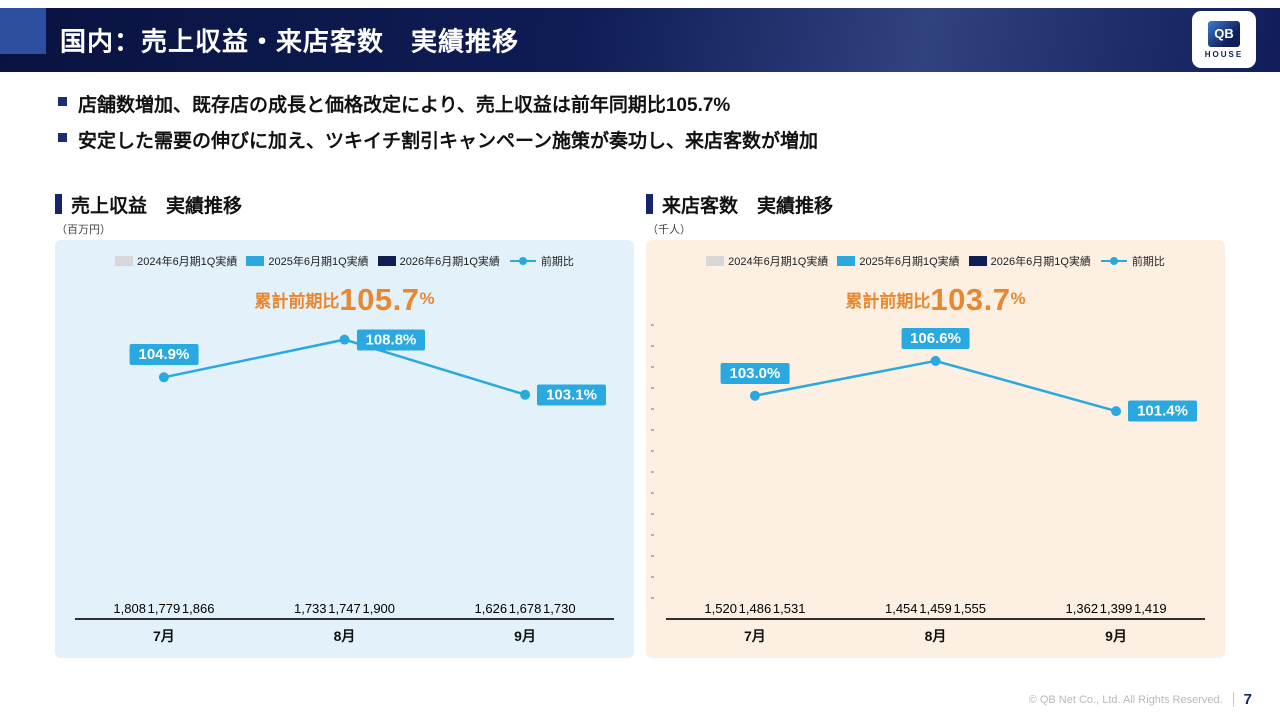  I want to click on yoy-ratio-badge: 103.0%, so click(755, 373).